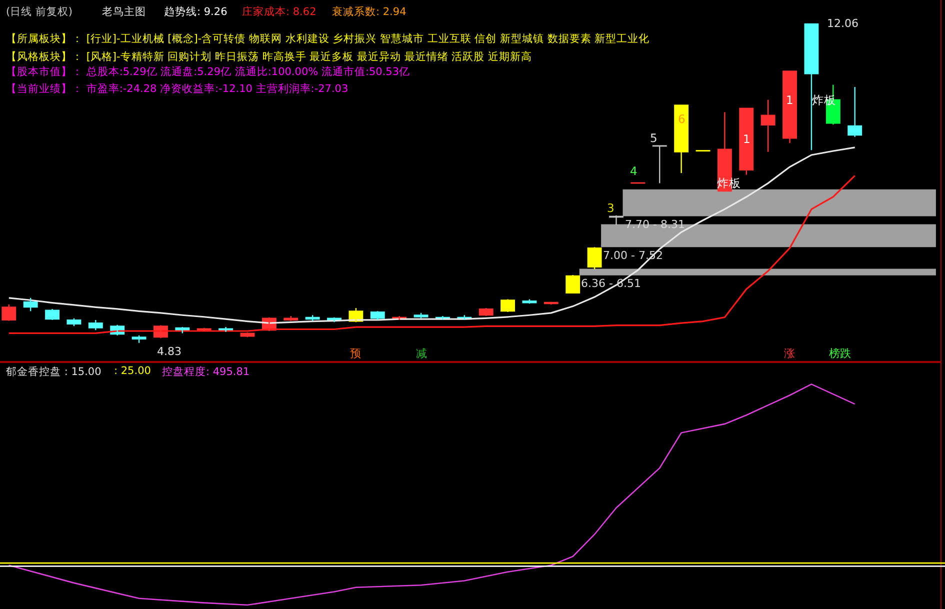  I want to click on text: 涨, so click(789, 353).